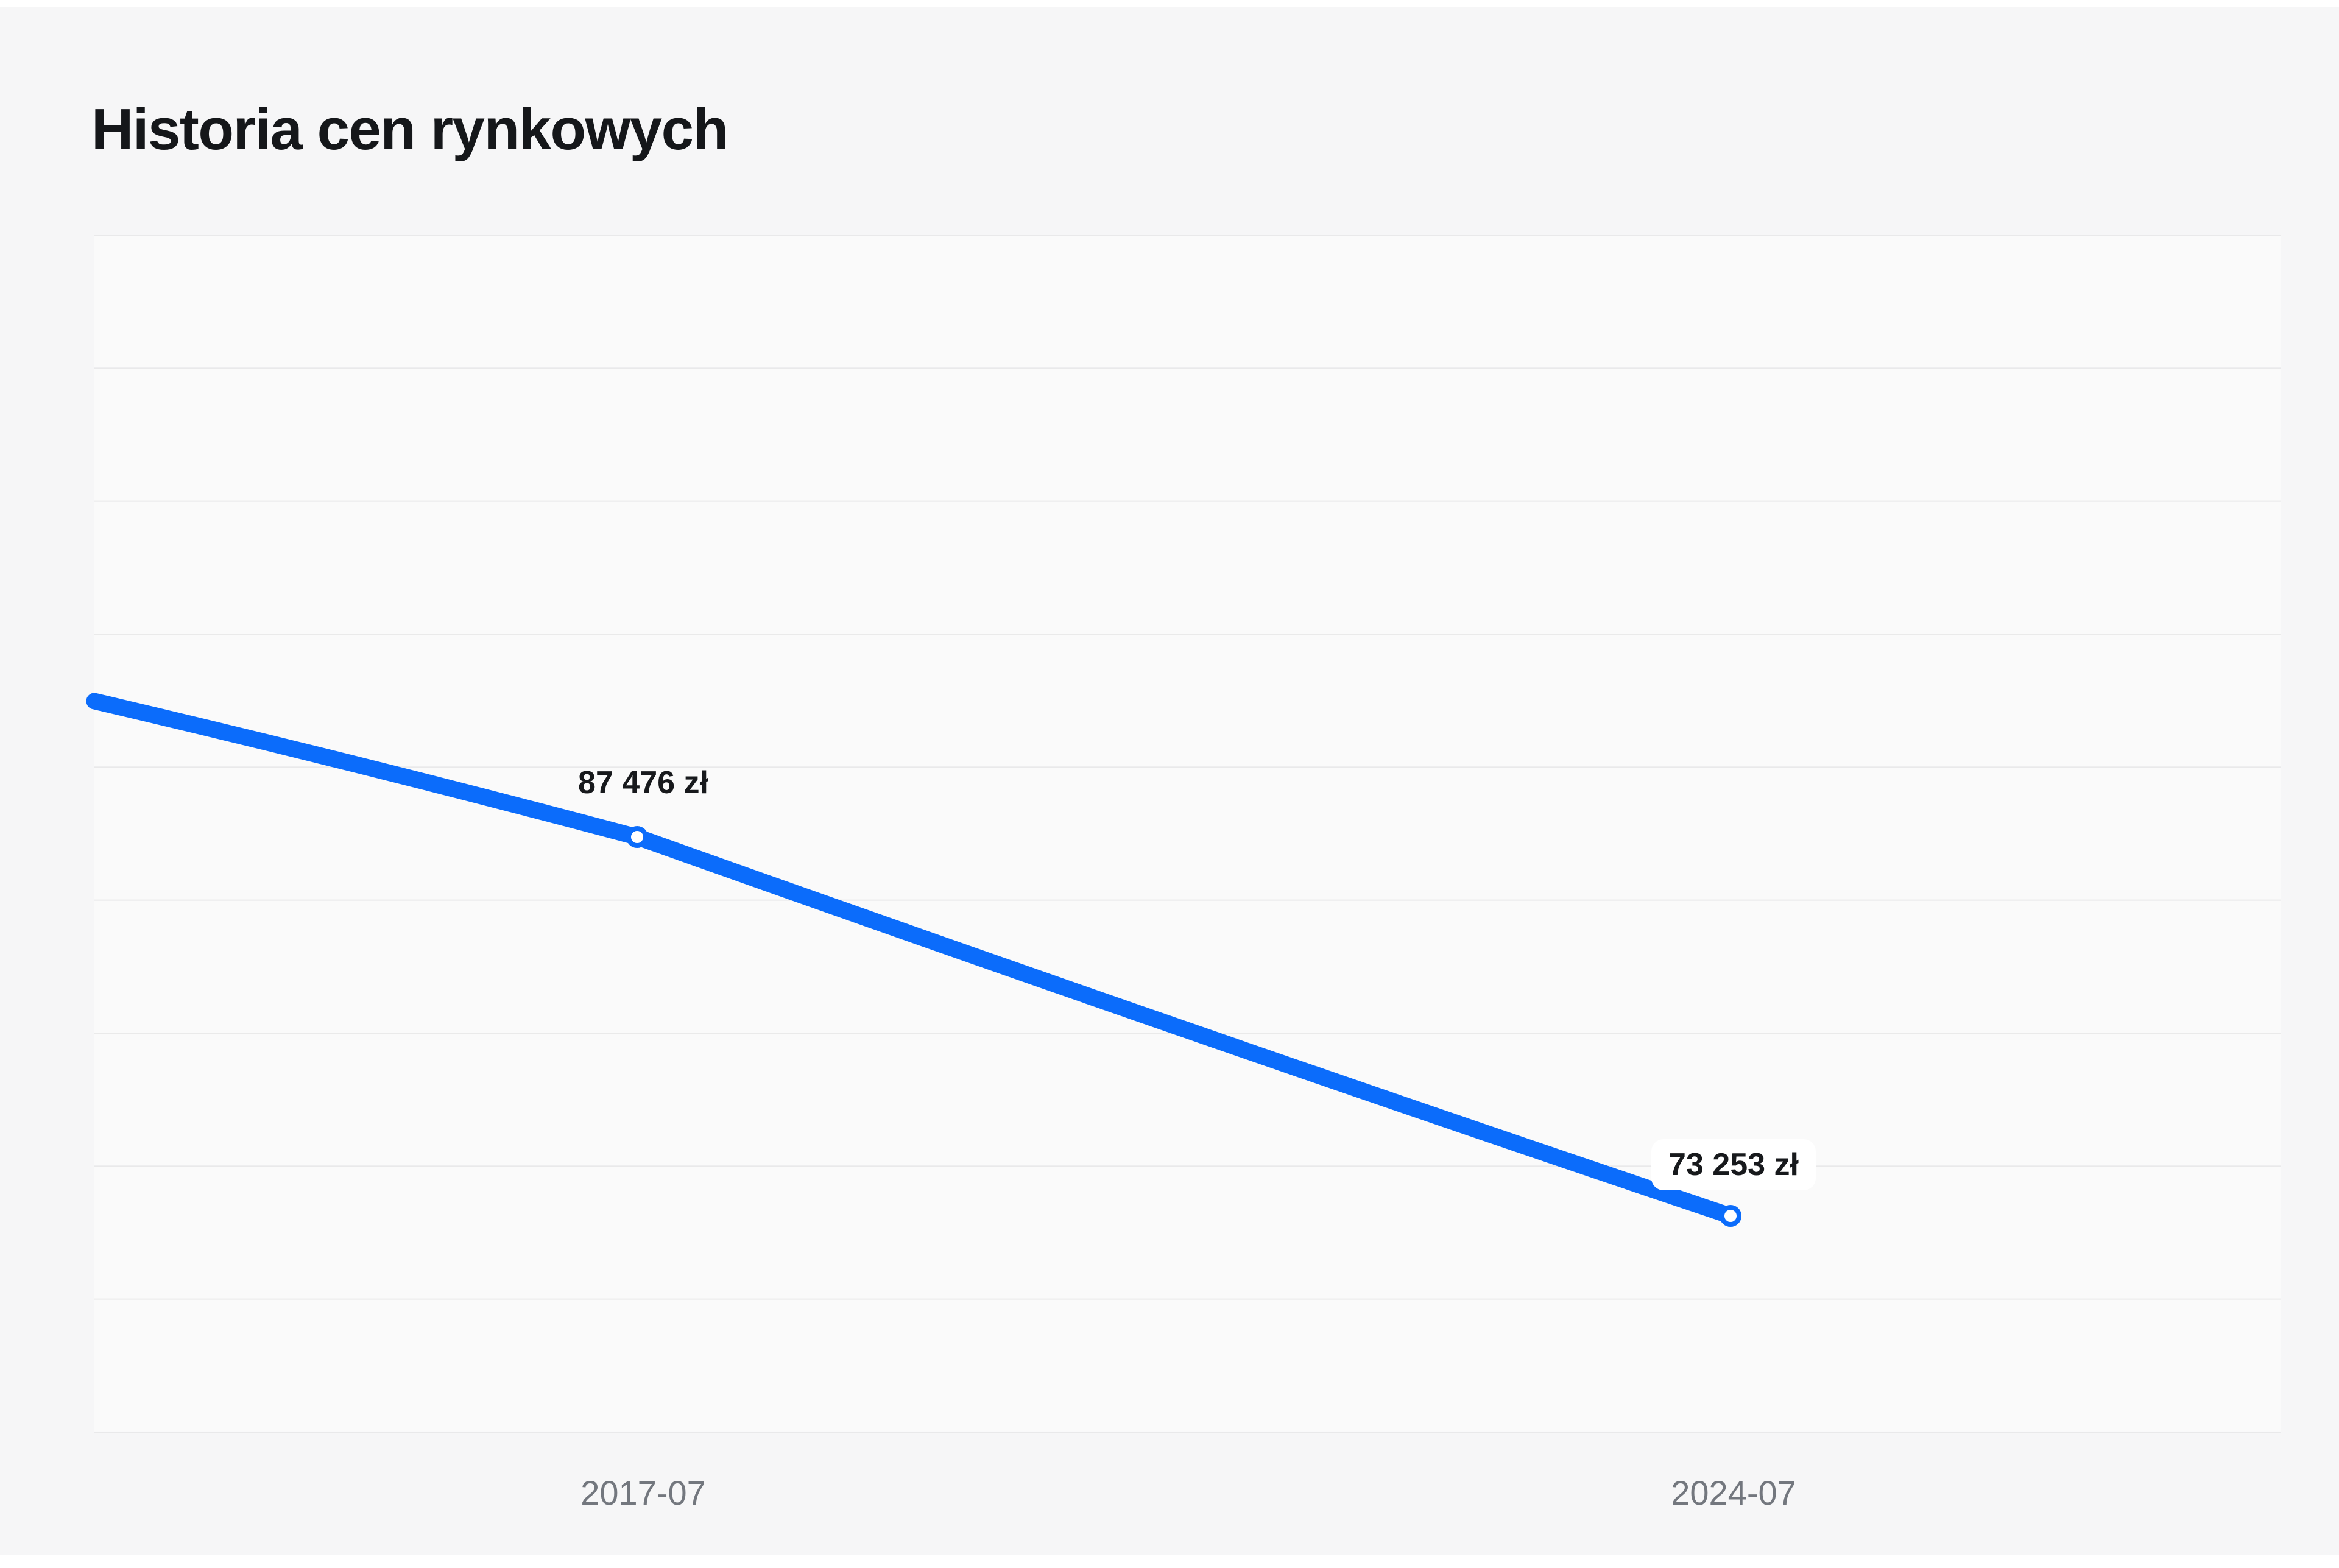 The image size is (2339, 1568). Describe the element at coordinates (643, 782) in the screenshot. I see `data-point-label-2017: 87 476 zł` at that location.